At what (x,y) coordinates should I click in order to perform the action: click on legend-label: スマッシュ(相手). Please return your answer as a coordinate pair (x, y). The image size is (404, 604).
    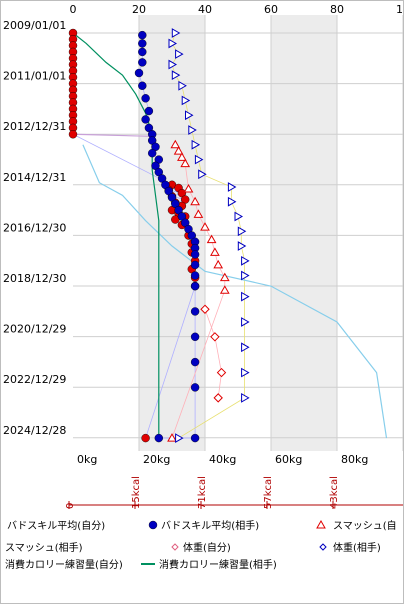
    Looking at the image, I should click on (44, 547).